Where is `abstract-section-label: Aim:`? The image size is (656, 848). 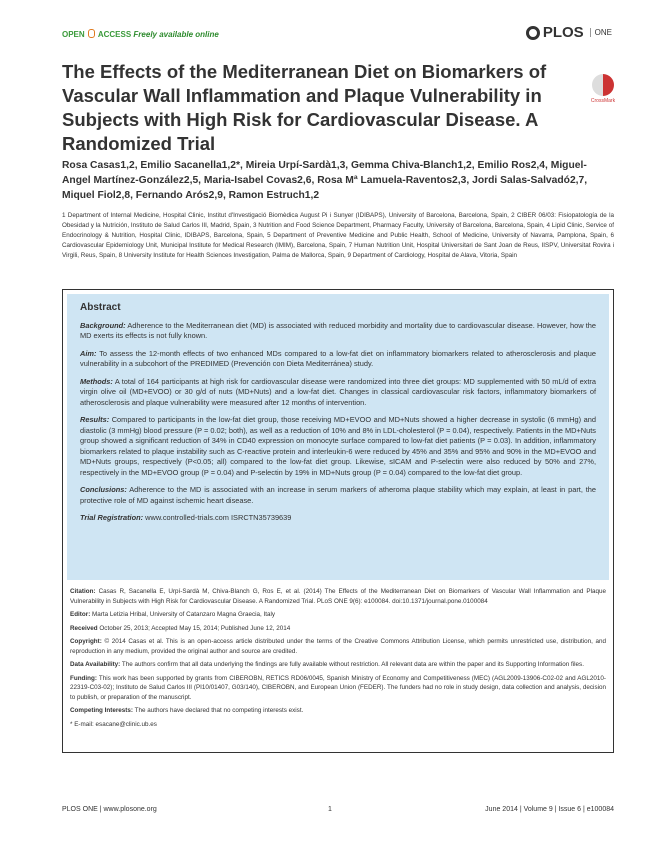 abstract-section-label: Aim: is located at coordinates (88, 353).